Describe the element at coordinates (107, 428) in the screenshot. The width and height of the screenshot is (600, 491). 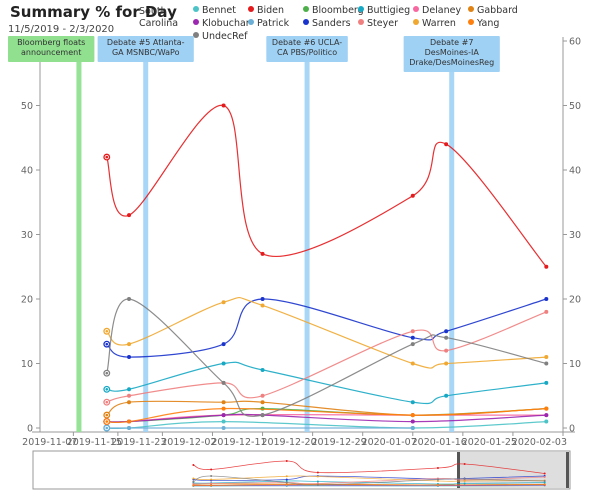
I see `data-point-patrick` at that location.